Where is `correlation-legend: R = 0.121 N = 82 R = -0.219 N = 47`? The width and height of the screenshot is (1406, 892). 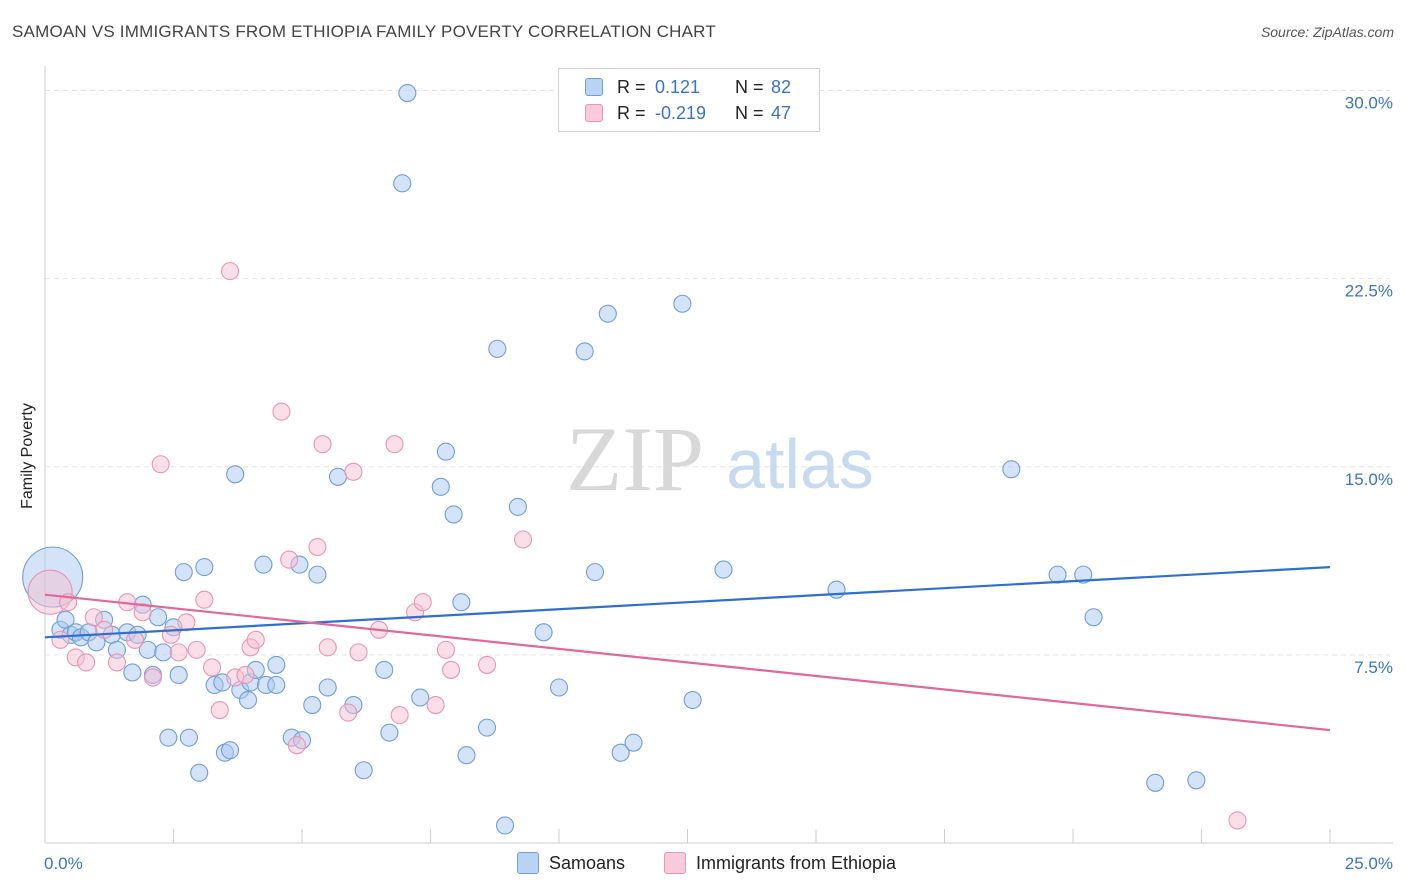 correlation-legend: R = 0.121 N = 82 R = -0.219 N = 47 is located at coordinates (689, 100).